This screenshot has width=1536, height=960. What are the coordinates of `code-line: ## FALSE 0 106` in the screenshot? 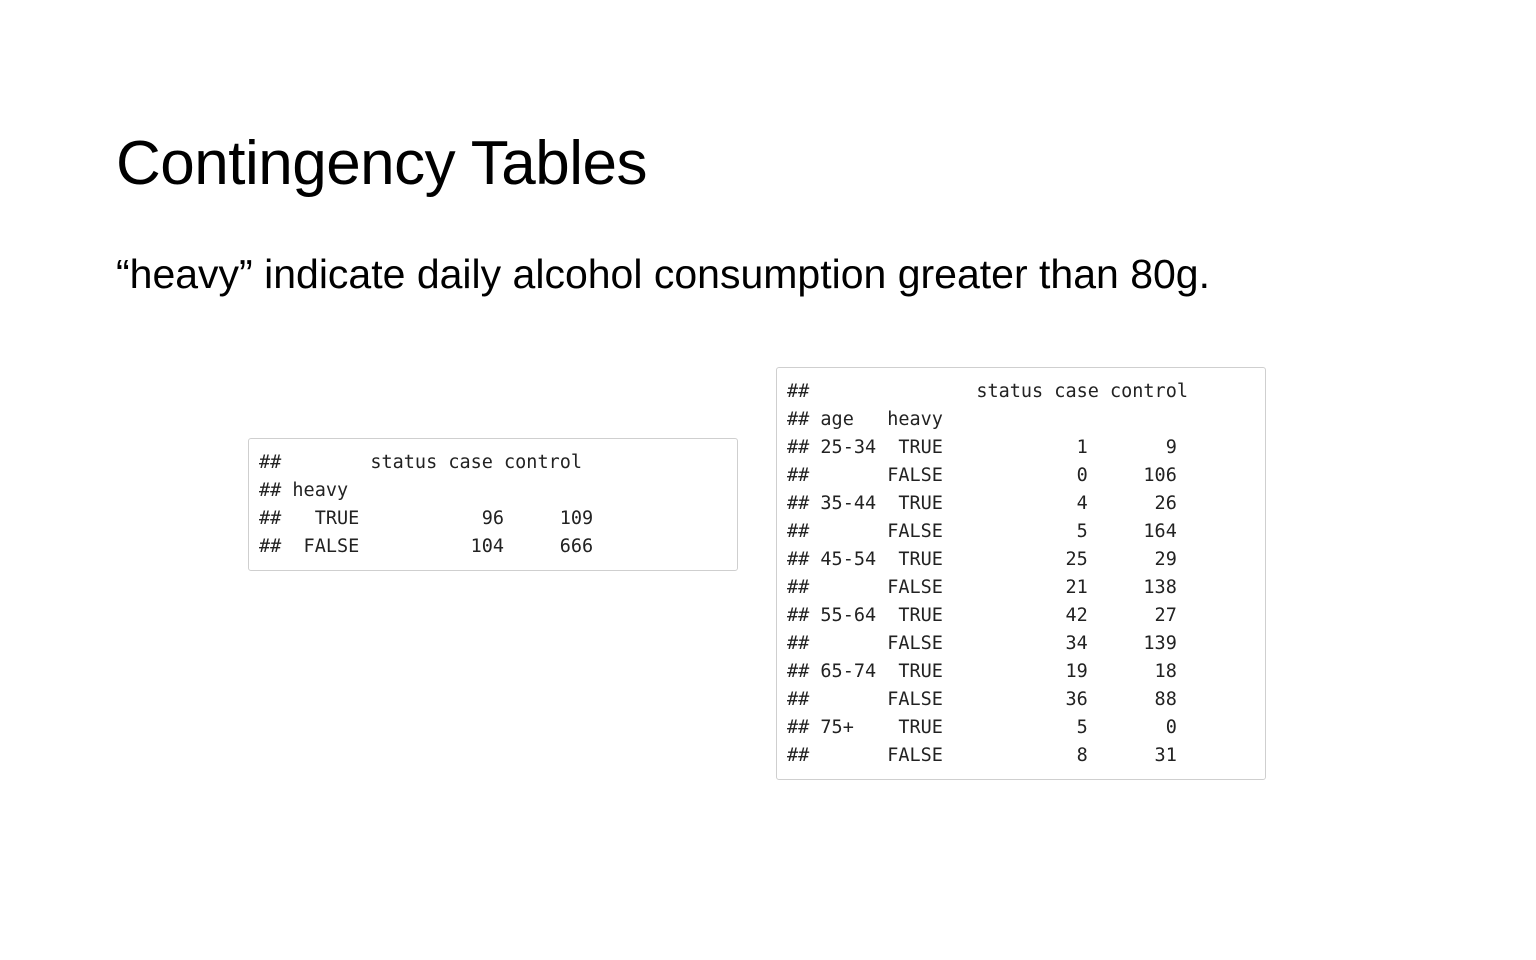 It's located at (982, 475).